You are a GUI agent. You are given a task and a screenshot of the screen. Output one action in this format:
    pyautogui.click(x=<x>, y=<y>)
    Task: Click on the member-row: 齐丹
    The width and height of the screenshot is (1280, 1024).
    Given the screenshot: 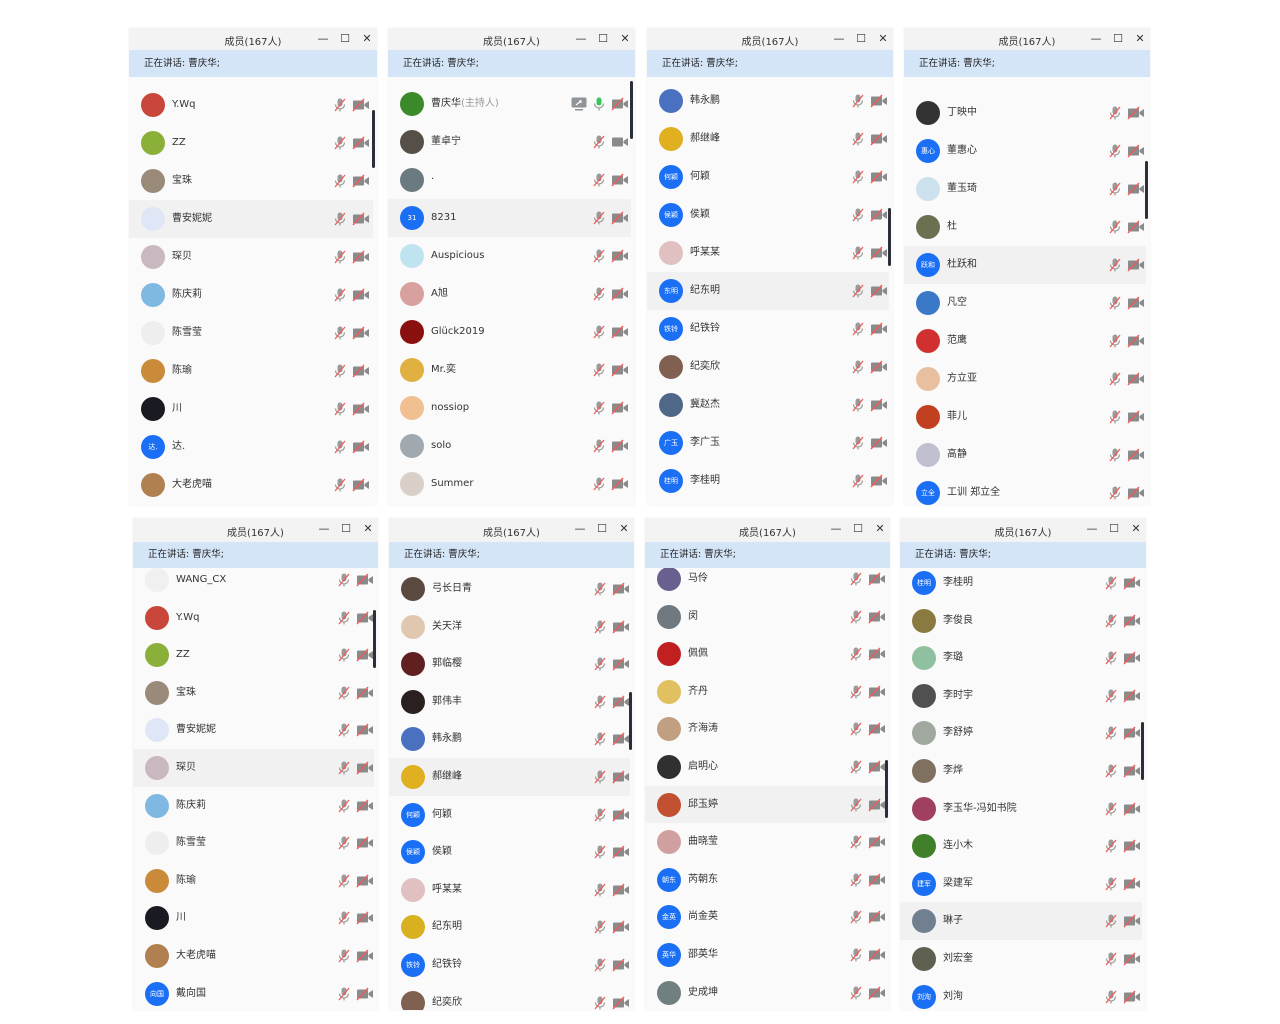 What is the action you would take?
    pyautogui.click(x=765, y=692)
    